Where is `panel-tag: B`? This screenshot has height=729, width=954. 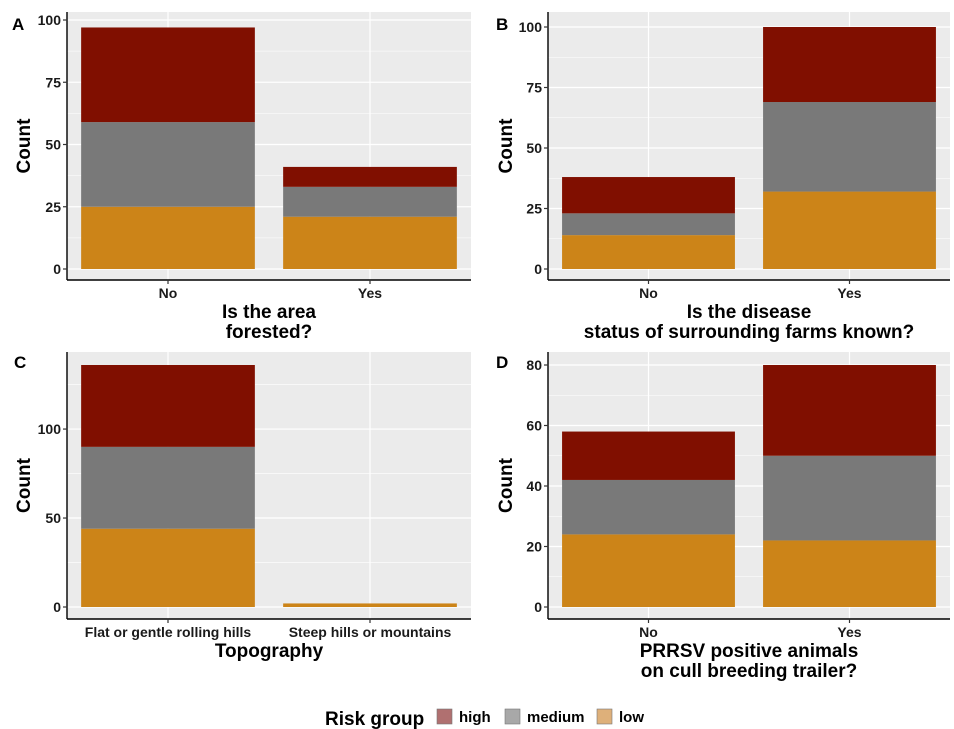
panel-tag: B is located at coordinates (502, 24).